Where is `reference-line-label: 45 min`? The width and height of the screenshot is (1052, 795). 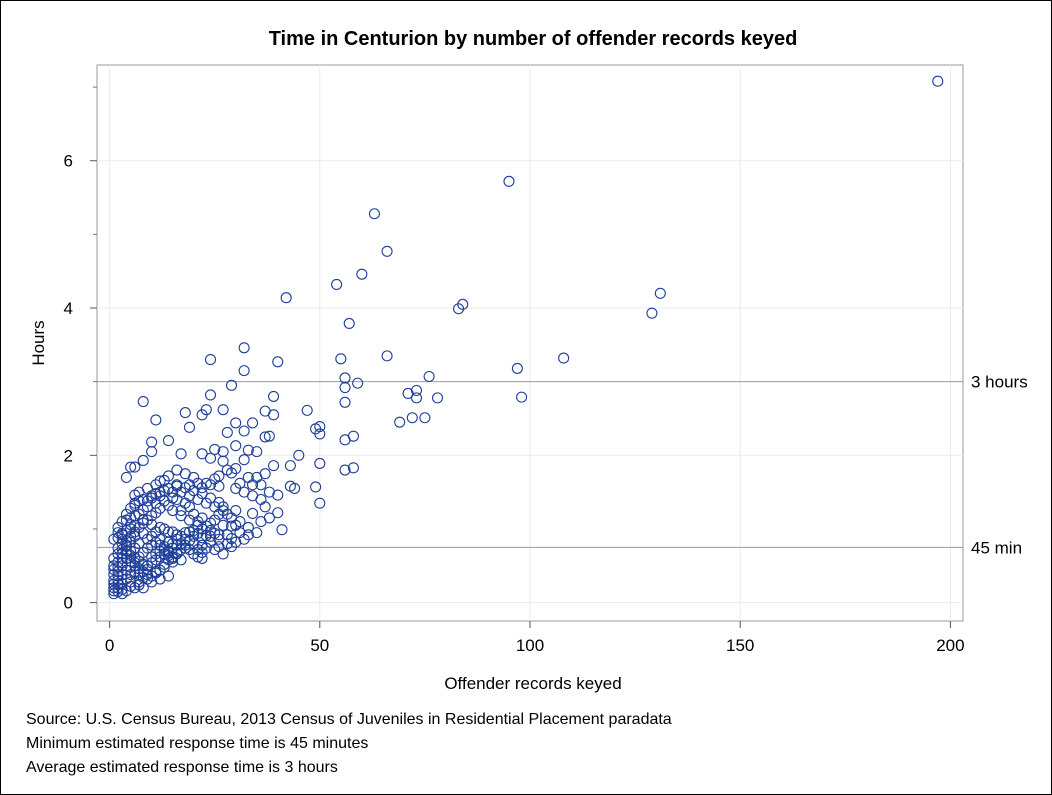 reference-line-label: 45 min is located at coordinates (996, 547).